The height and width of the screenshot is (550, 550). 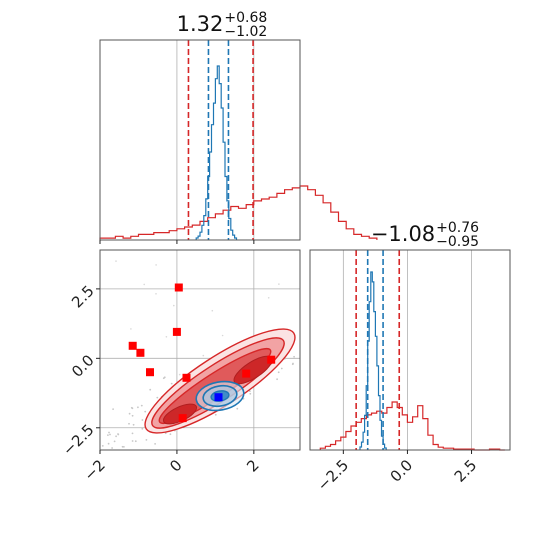 What do you see at coordinates (175, 465) in the screenshot?
I see `joint-xtick-label: 0` at bounding box center [175, 465].